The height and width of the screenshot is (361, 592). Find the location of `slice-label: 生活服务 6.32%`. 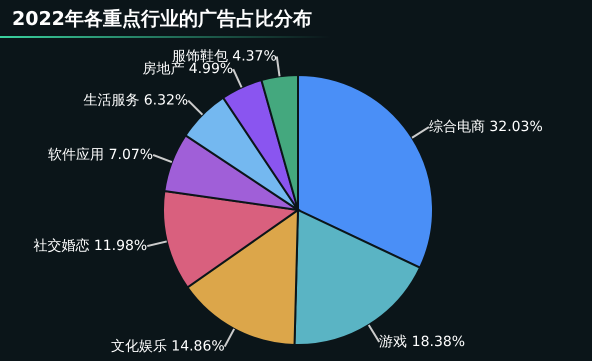

slice-label: 生活服务 6.32% is located at coordinates (135, 100).